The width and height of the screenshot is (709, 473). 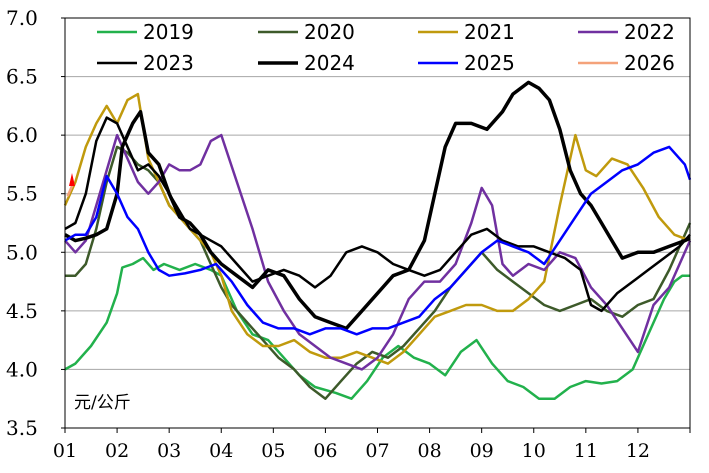 I want to click on x-tick-label-09: 09, so click(x=482, y=451).